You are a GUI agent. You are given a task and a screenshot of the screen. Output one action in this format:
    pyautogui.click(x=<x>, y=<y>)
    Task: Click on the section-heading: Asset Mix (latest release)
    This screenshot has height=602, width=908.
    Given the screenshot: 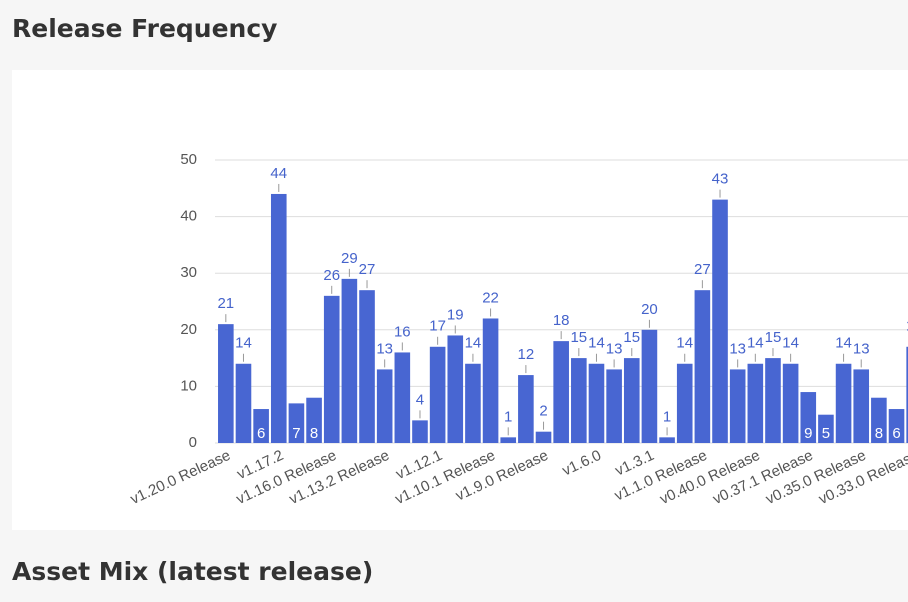 What is the action you would take?
    pyautogui.click(x=192, y=571)
    